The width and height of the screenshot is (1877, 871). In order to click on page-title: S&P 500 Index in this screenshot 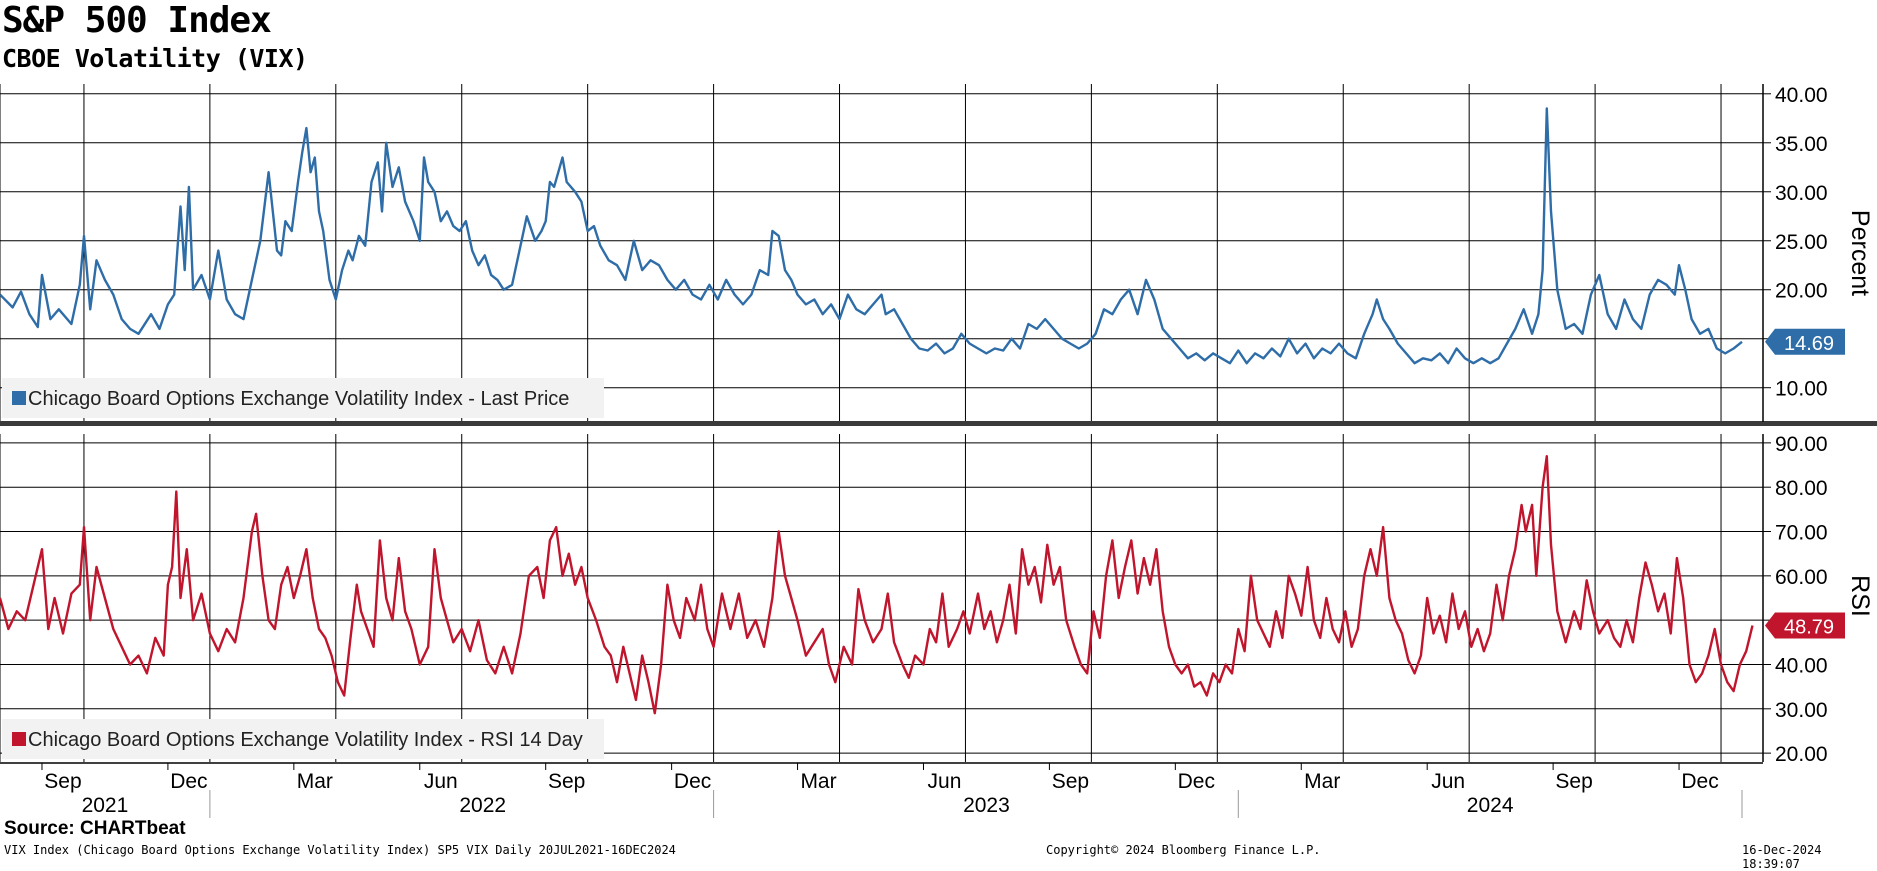, I will do `click(137, 20)`.